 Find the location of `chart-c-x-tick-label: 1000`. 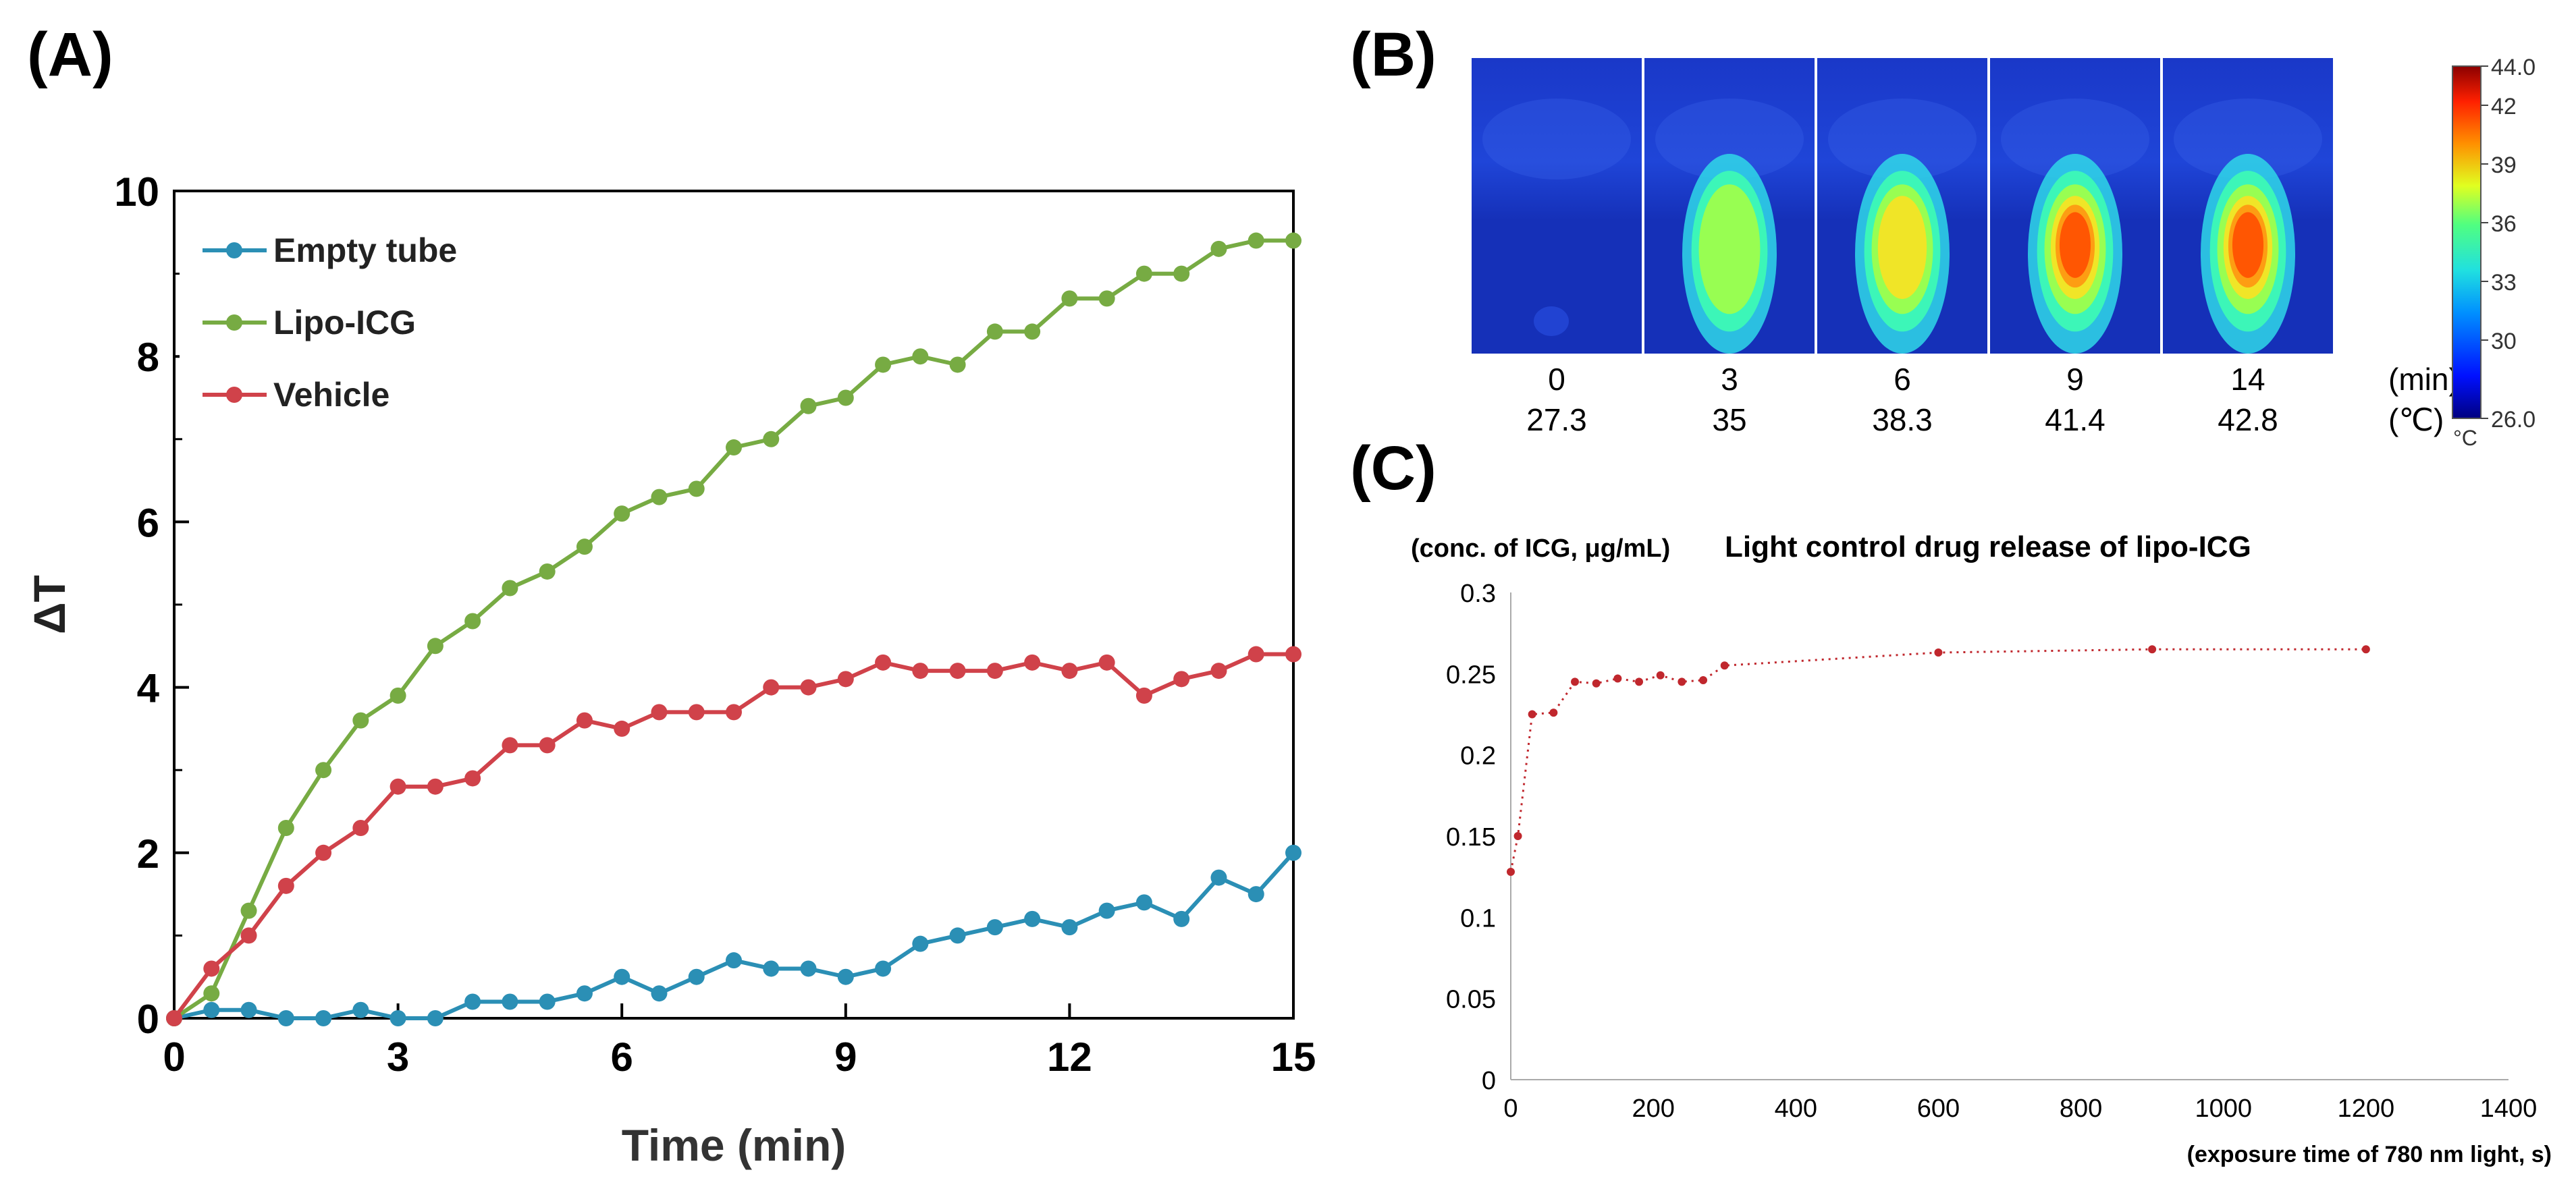

chart-c-x-tick-label: 1000 is located at coordinates (2223, 1109).